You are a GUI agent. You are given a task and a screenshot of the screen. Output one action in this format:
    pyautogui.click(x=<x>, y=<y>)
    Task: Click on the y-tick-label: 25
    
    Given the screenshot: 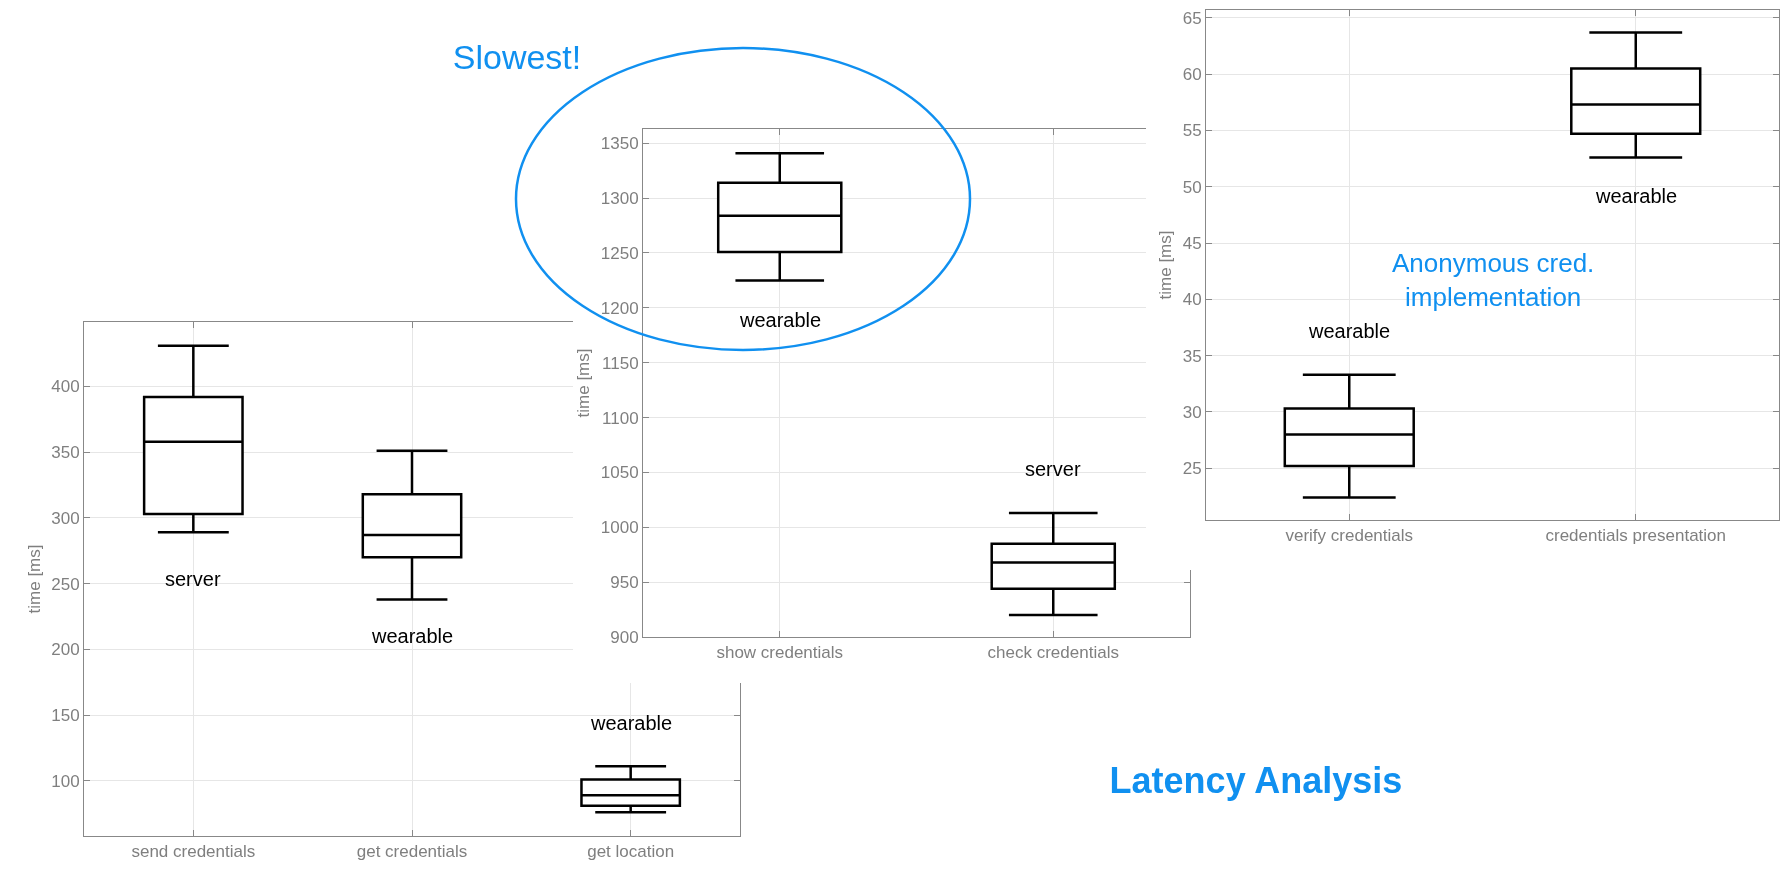 What is the action you would take?
    pyautogui.click(x=1192, y=469)
    